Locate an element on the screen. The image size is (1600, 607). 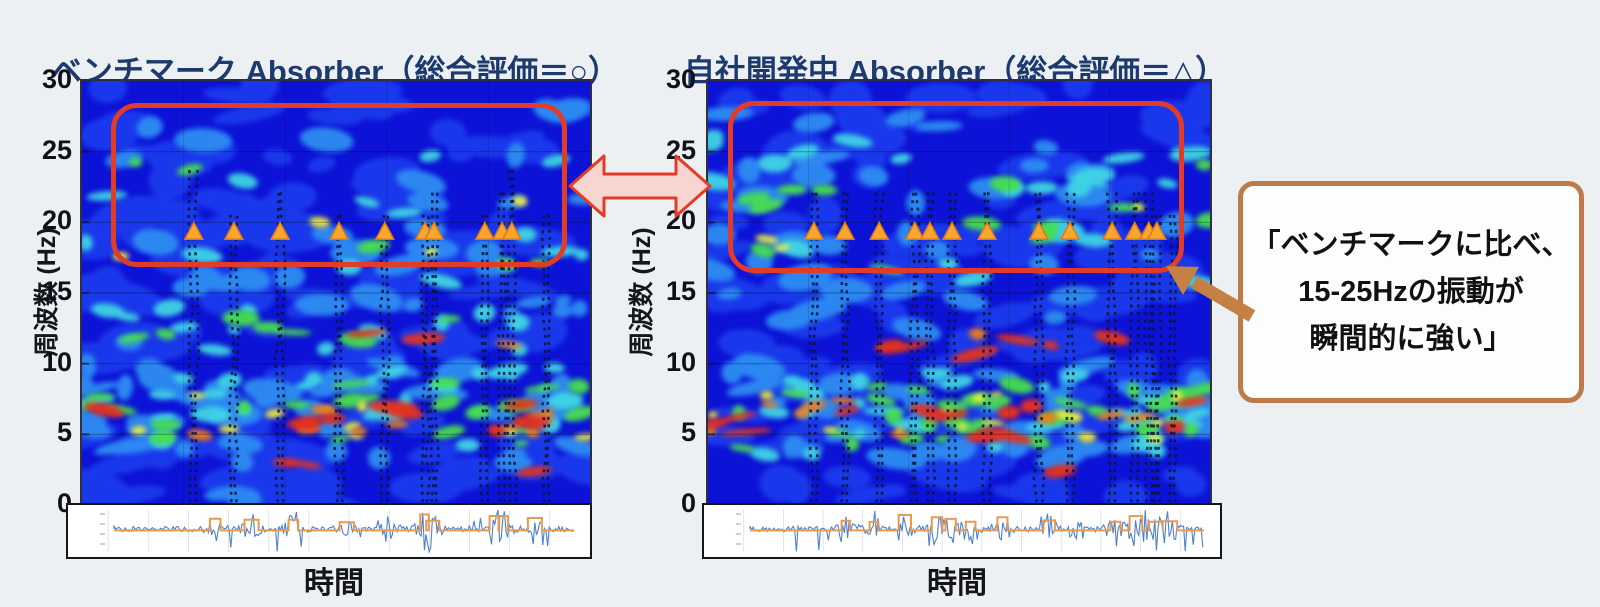
y-tick-label-20hz: 20 is located at coordinates (56, 220).